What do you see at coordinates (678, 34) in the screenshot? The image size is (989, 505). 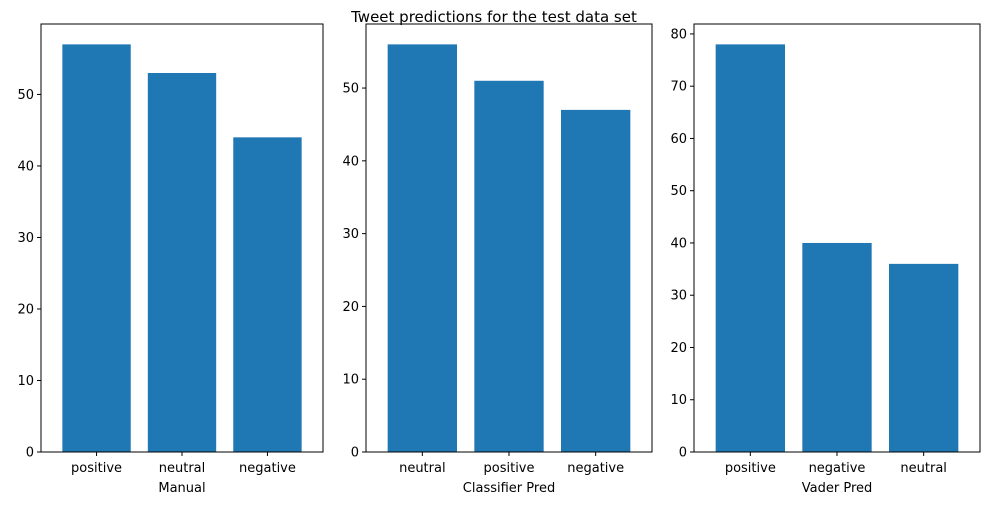 I see `ytick-label: 80` at bounding box center [678, 34].